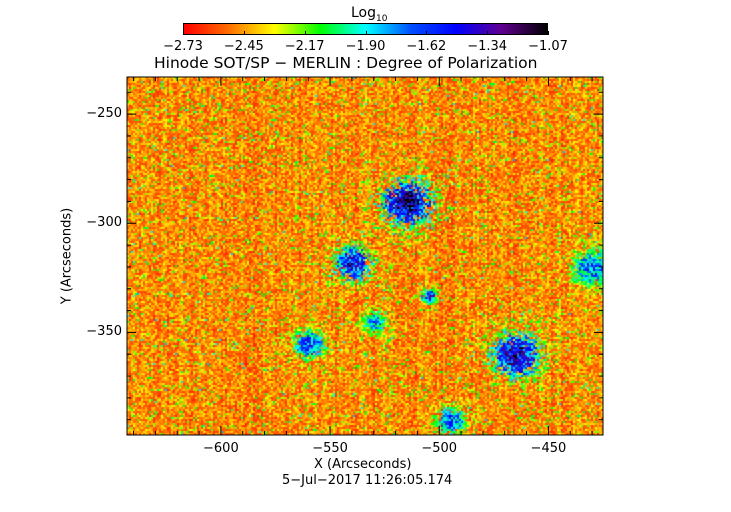 The height and width of the screenshot is (512, 731). Describe the element at coordinates (439, 448) in the screenshot. I see `x-tick-label: −500` at that location.